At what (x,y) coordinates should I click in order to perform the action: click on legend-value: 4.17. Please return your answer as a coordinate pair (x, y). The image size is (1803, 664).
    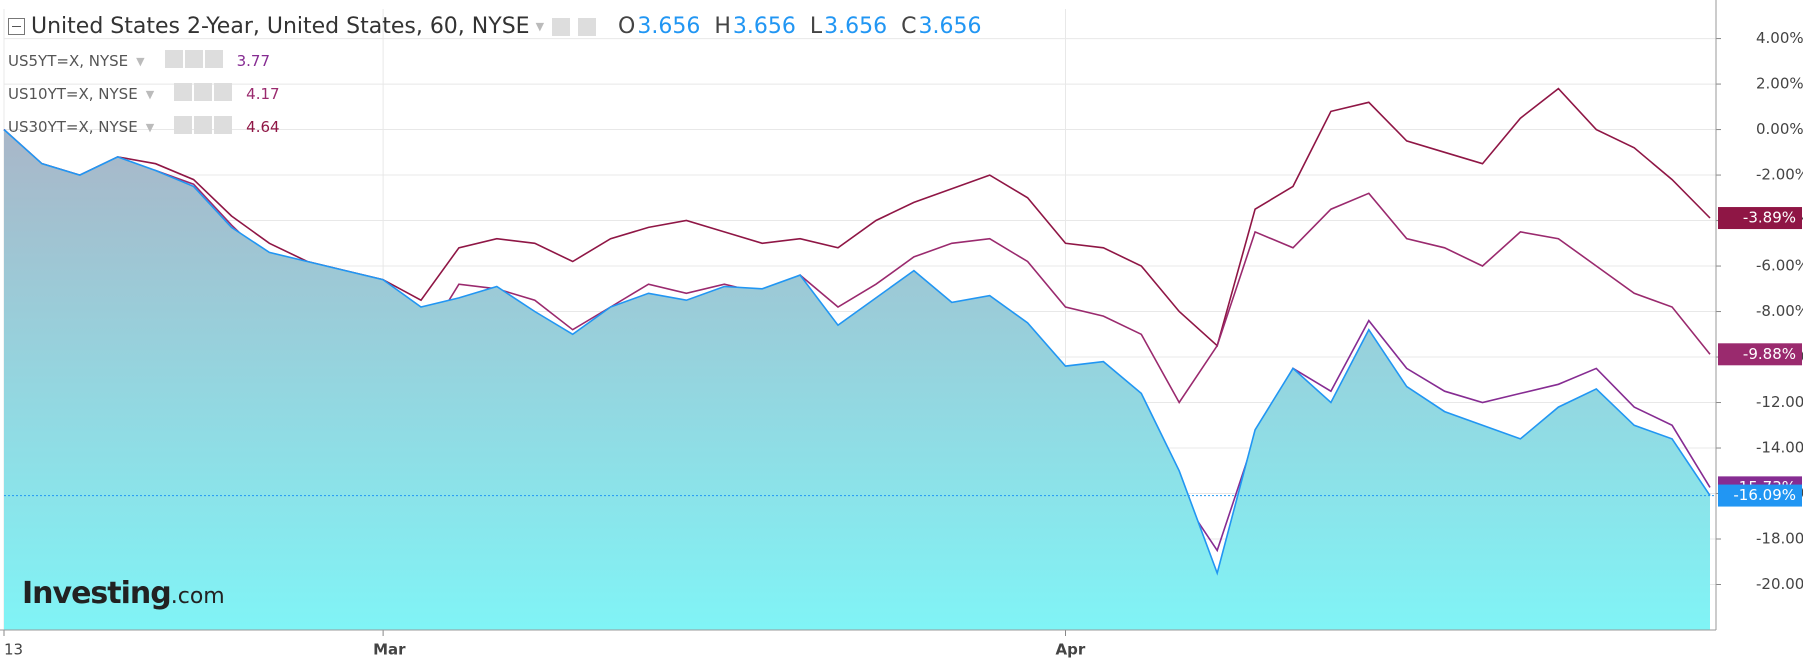
    Looking at the image, I should click on (263, 94).